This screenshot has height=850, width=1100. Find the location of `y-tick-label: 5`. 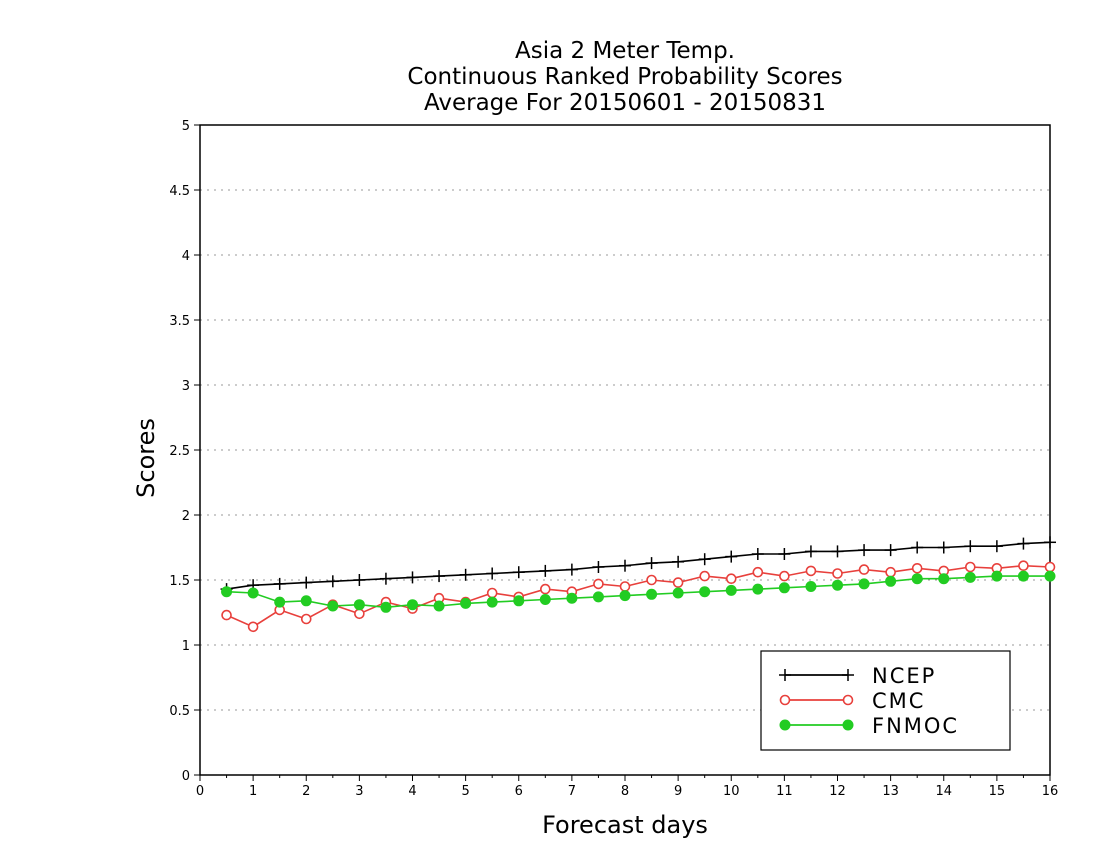

y-tick-label: 5 is located at coordinates (186, 126).